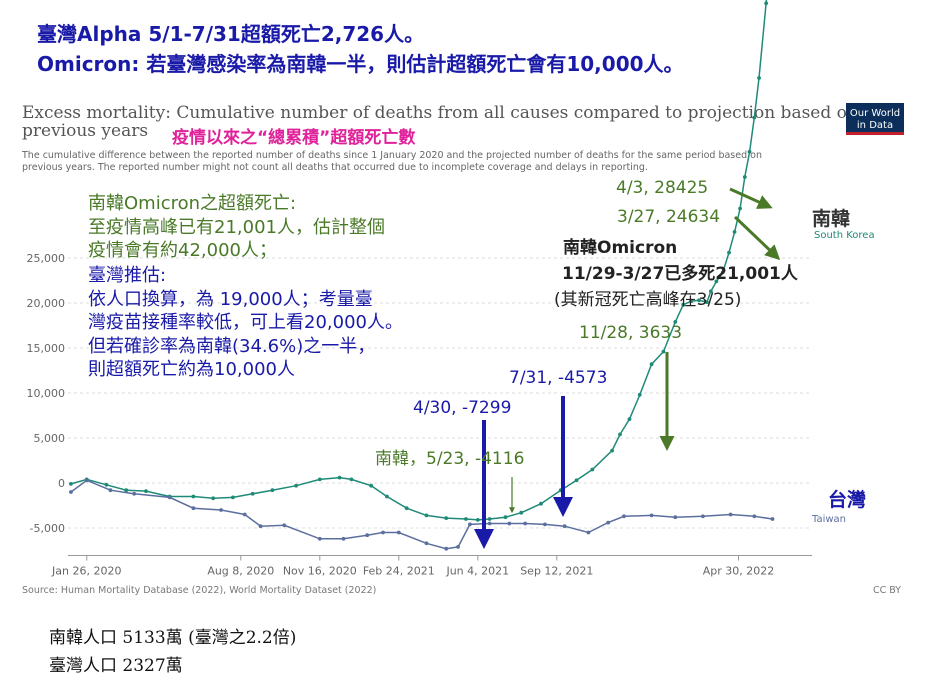 The image size is (932, 687). Describe the element at coordinates (829, 519) in the screenshot. I see `taiwan-label-en: Taiwan` at that location.